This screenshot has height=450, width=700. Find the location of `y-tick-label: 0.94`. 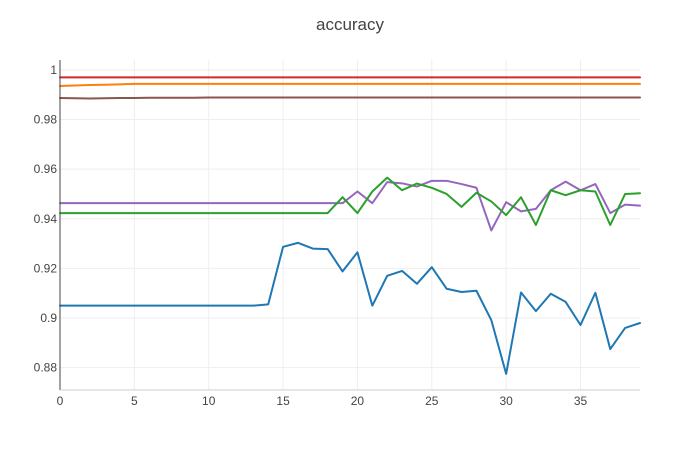

y-tick-label: 0.94 is located at coordinates (46, 219).